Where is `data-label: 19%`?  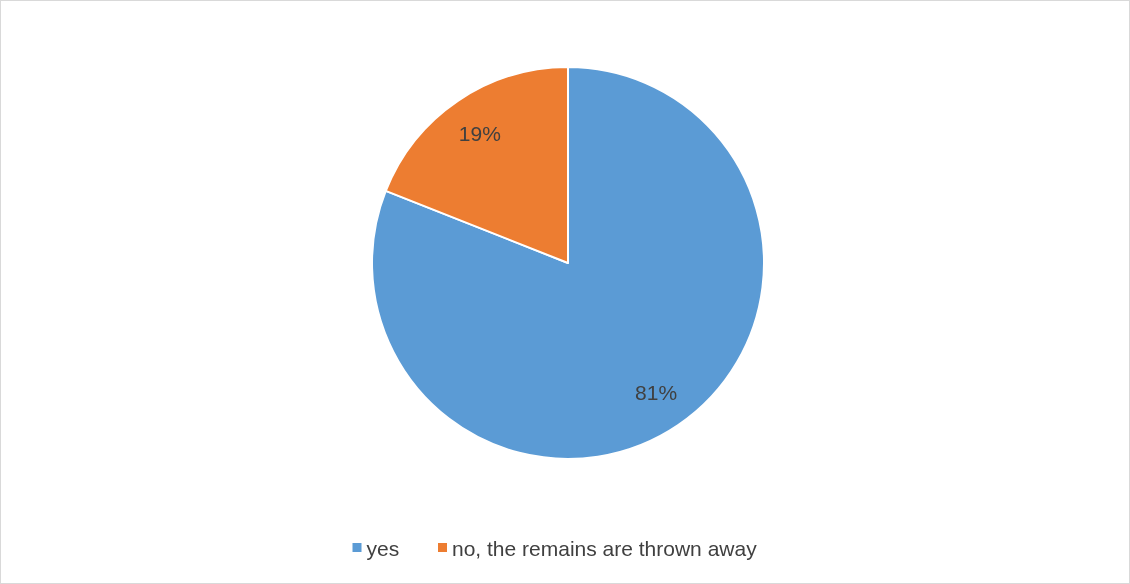
data-label: 19% is located at coordinates (479, 133).